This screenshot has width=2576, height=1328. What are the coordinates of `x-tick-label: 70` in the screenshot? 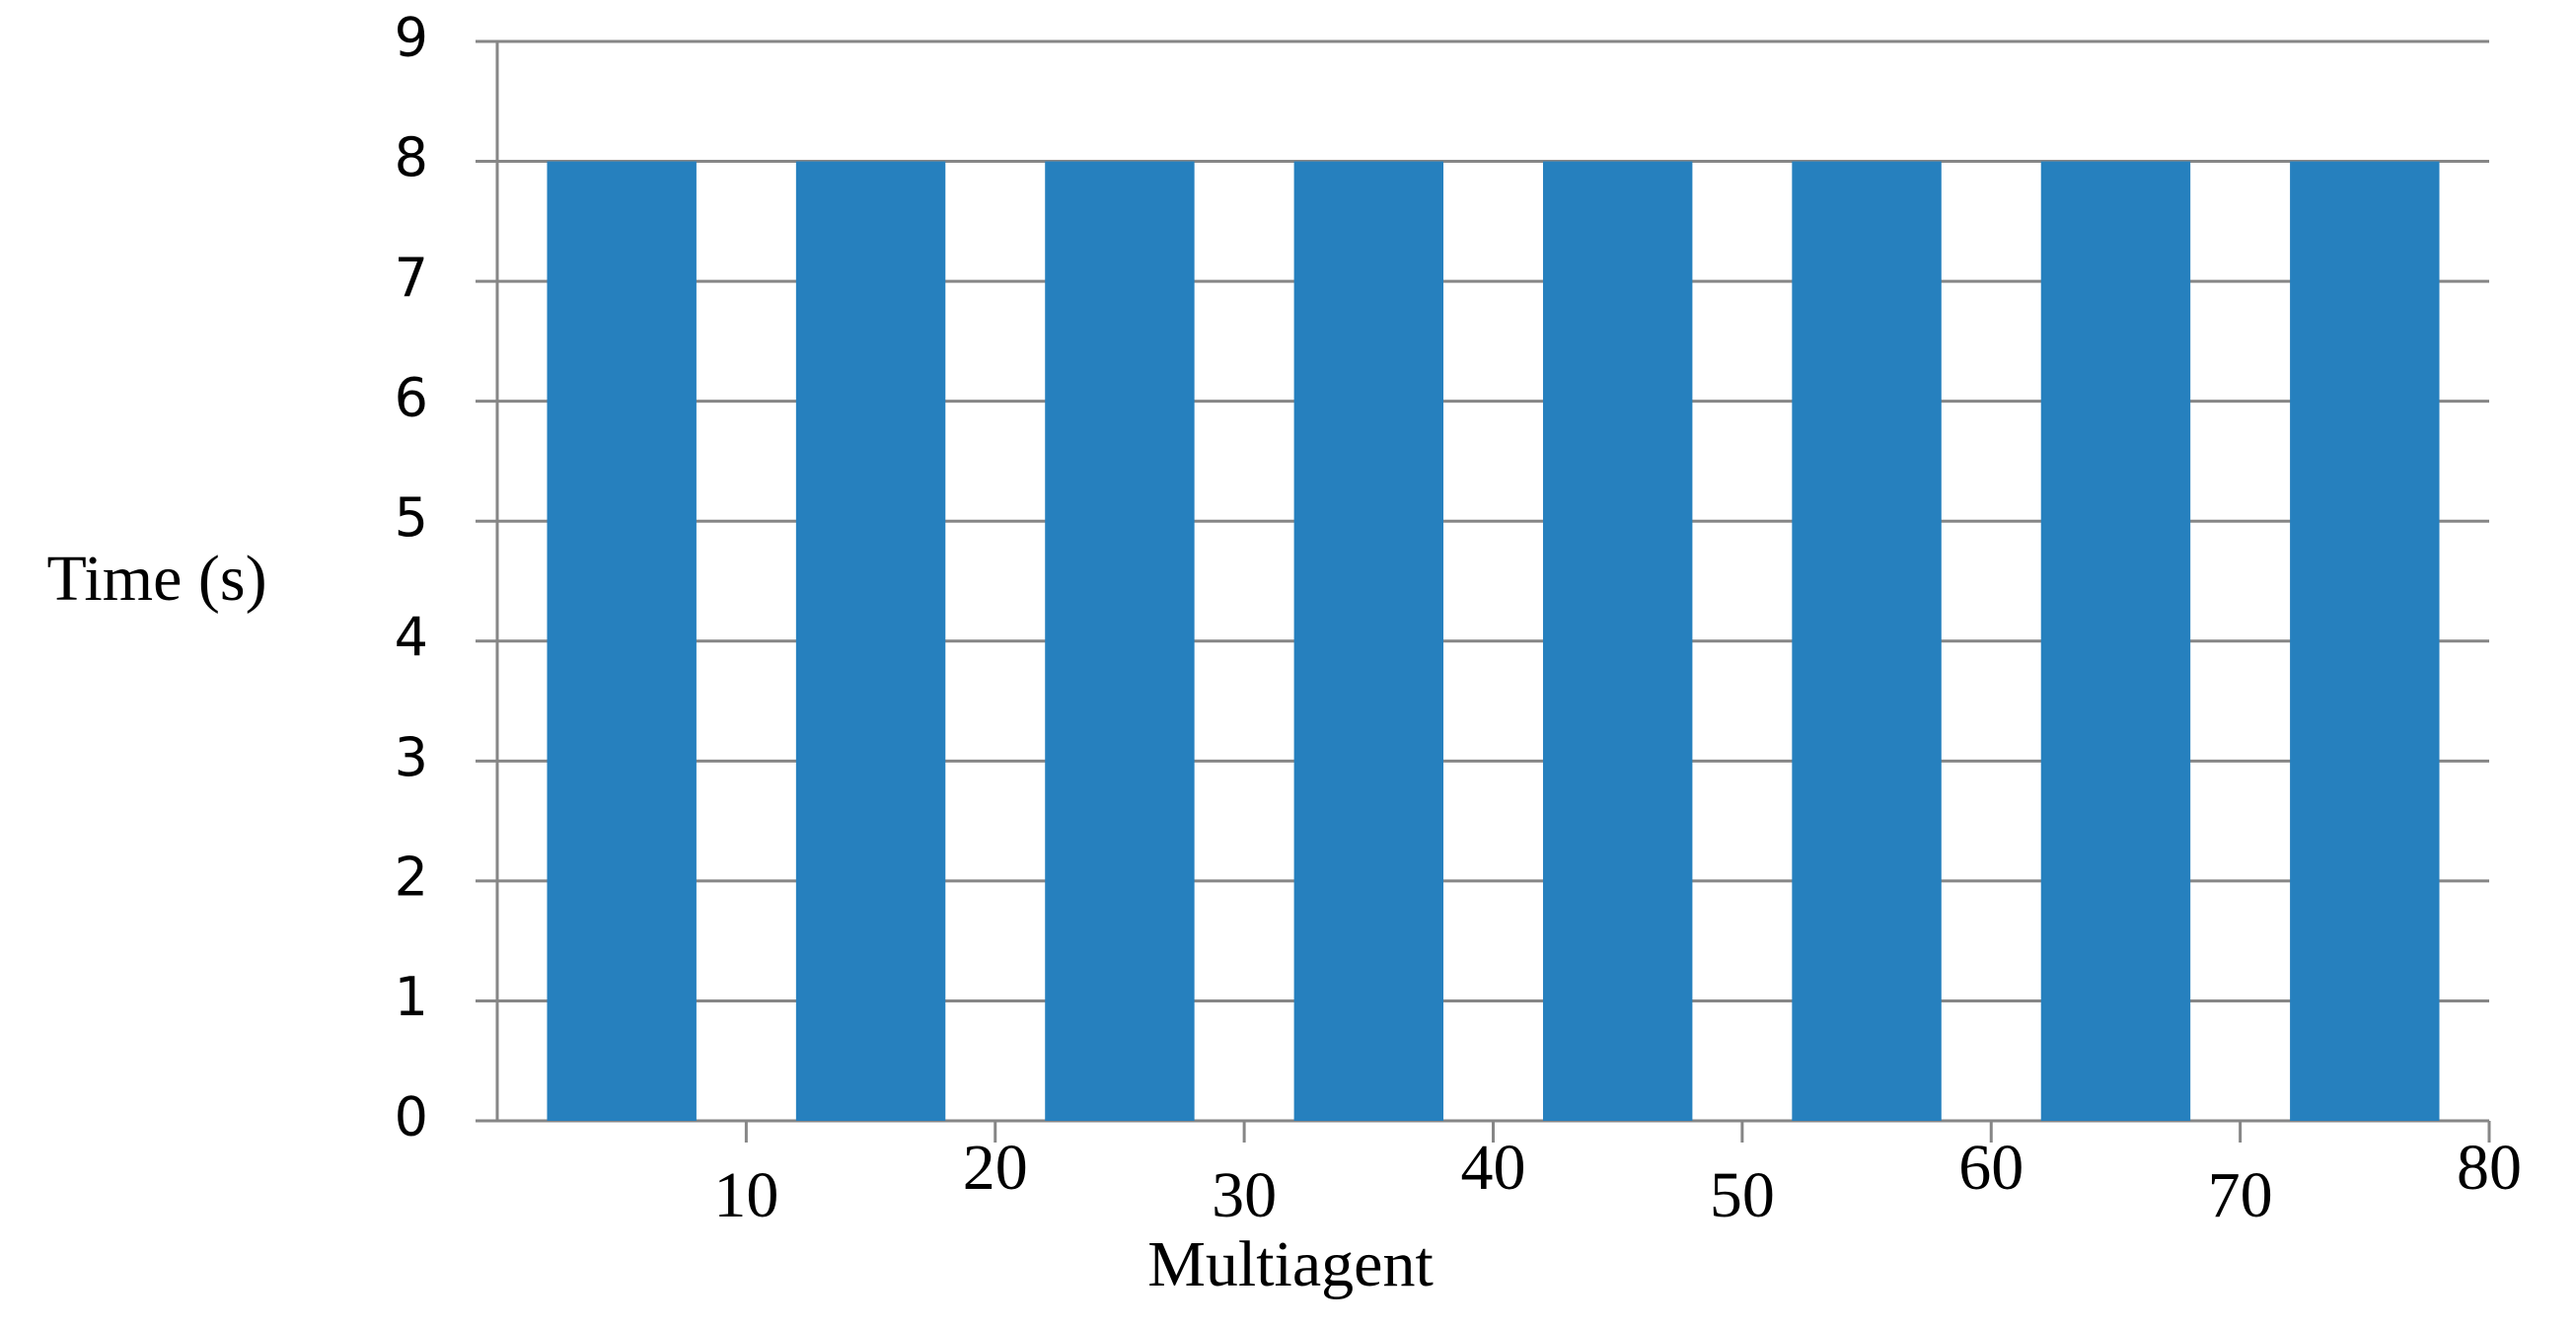 It's located at (2240, 1195).